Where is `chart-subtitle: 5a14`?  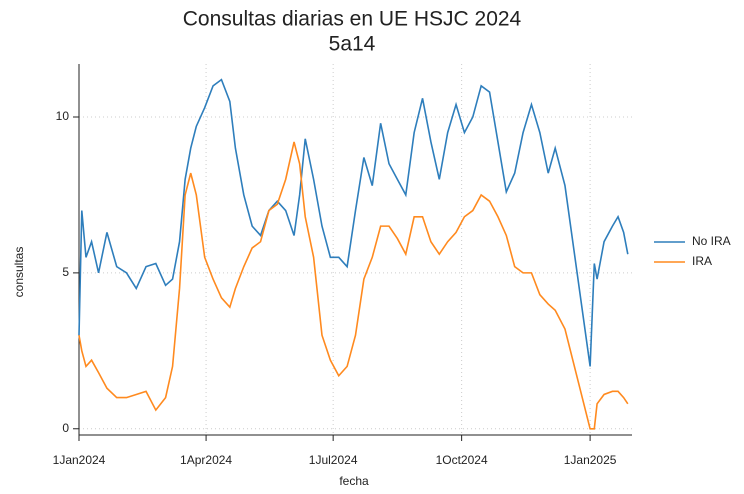
chart-subtitle: 5a14 is located at coordinates (352, 44).